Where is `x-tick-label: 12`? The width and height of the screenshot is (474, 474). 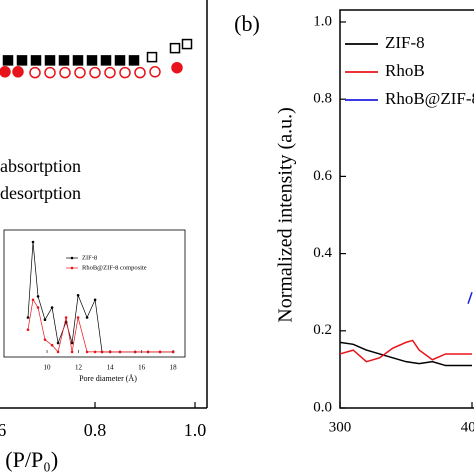
x-tick-label: 12 is located at coordinates (79, 368).